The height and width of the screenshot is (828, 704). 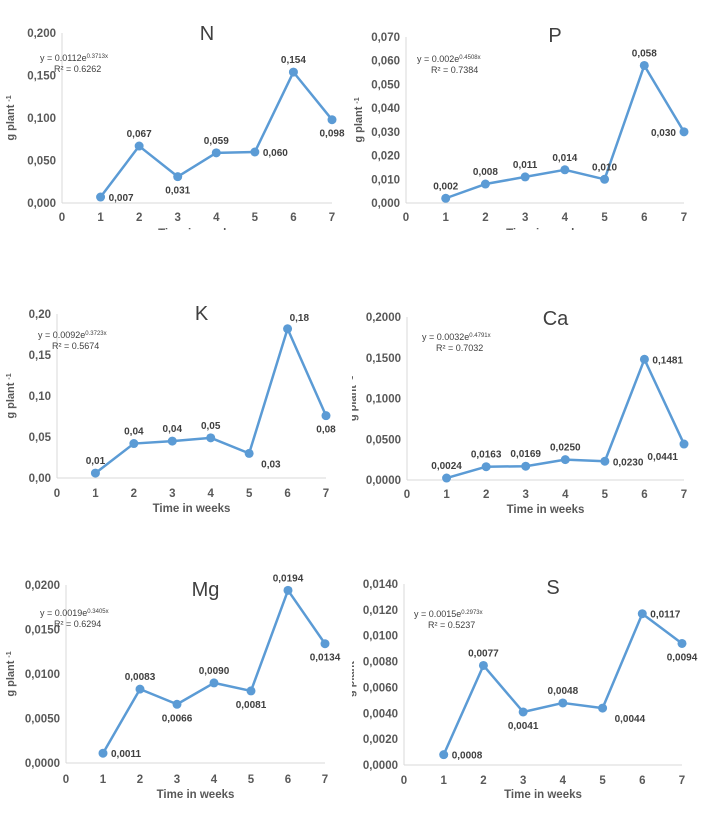 I want to click on y-tick-label: 0,200, so click(x=41, y=34).